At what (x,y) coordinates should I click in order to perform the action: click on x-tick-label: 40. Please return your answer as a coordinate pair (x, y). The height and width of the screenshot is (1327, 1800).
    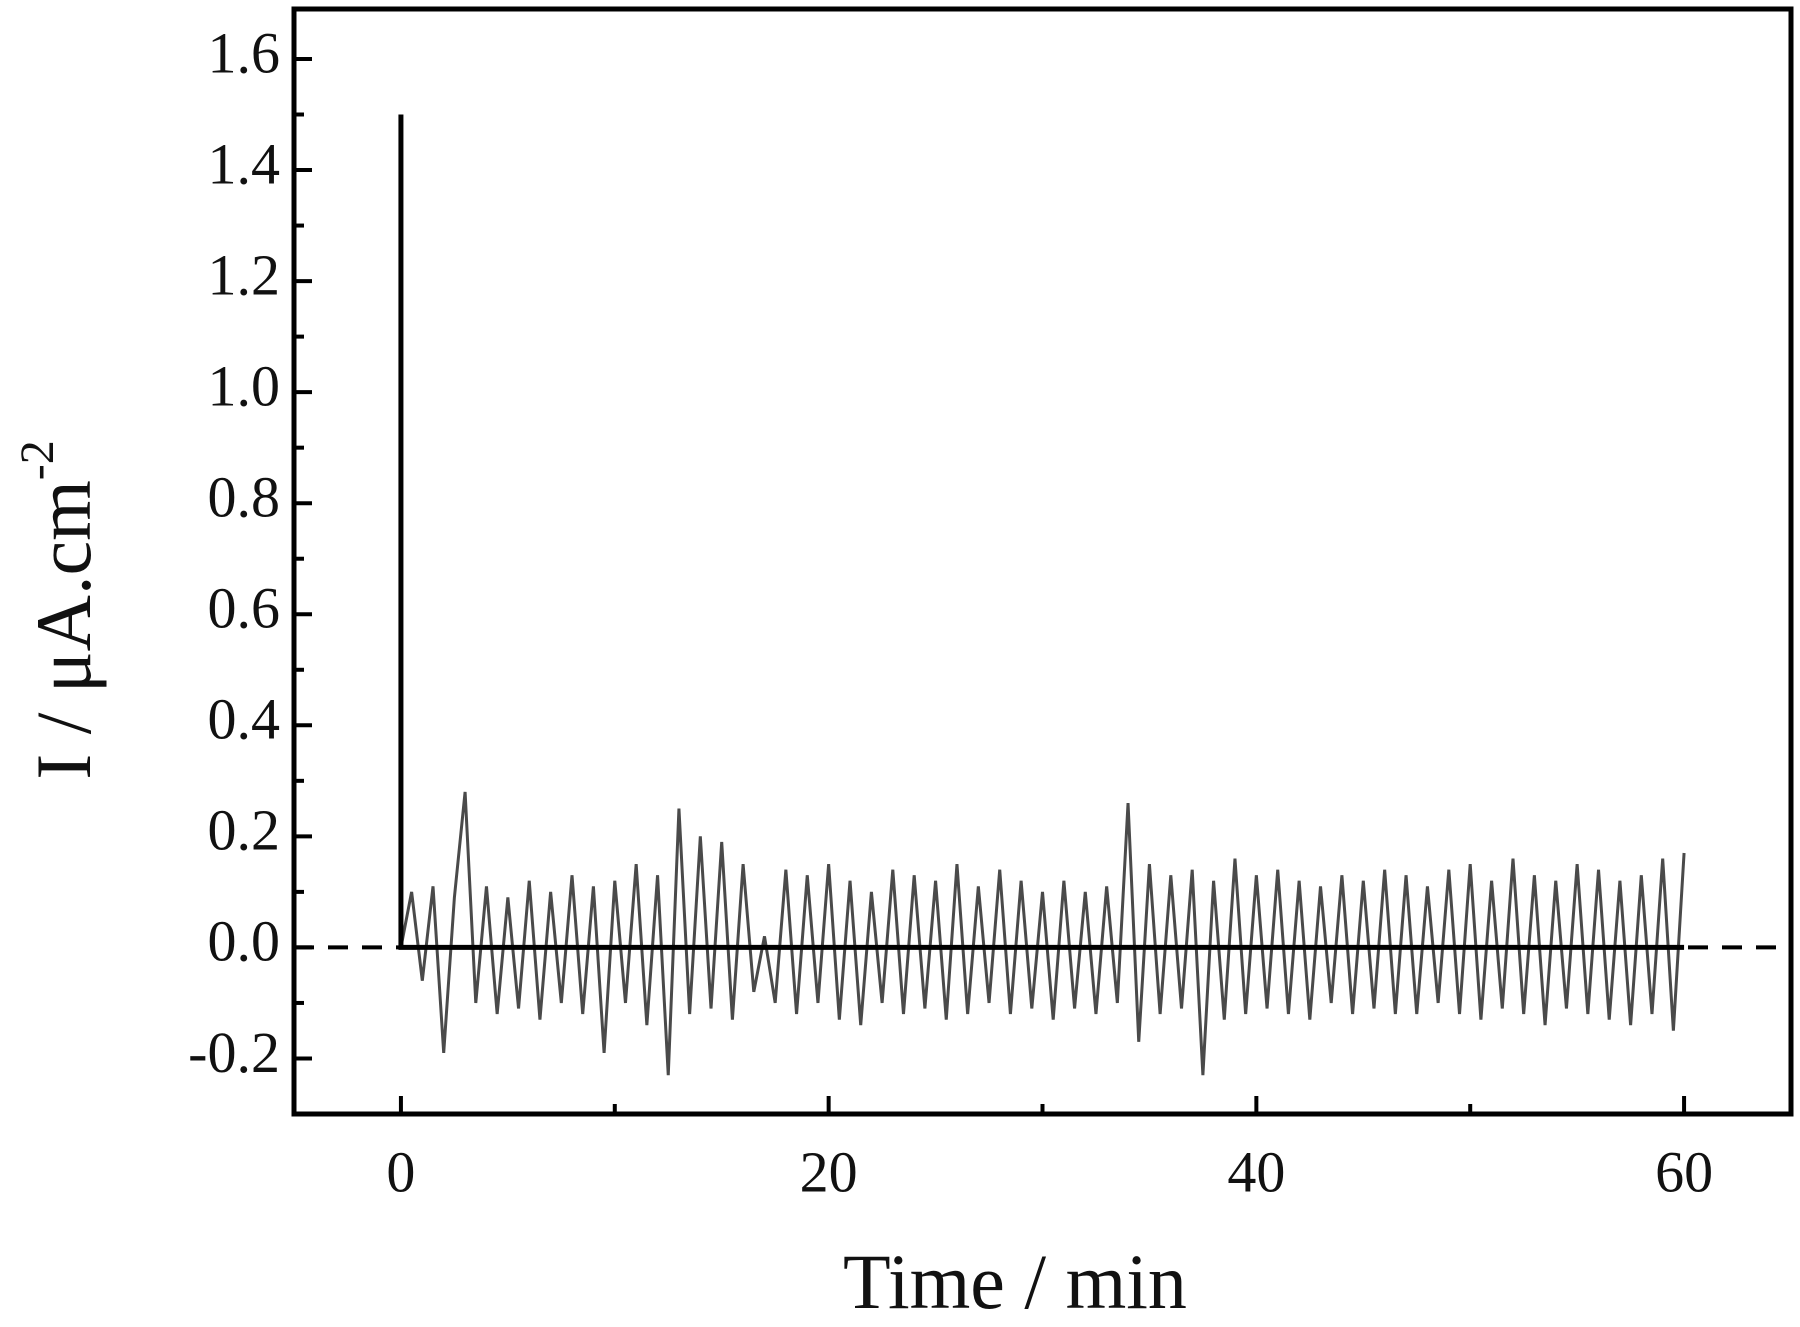
    Looking at the image, I should click on (1256, 1171).